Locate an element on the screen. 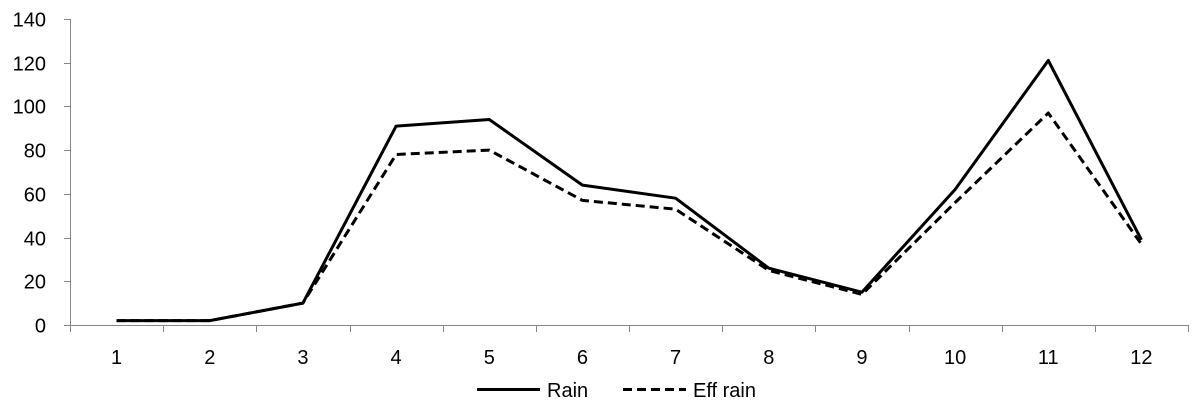  legend-label: Eff rain is located at coordinates (724, 391).